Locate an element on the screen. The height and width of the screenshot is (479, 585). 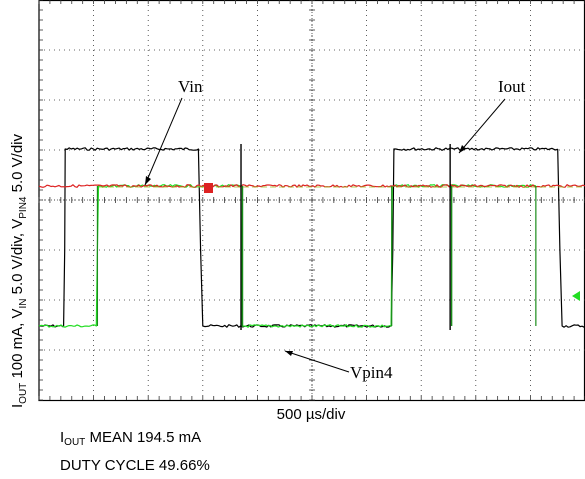
ground-marker-vpin4 is located at coordinates (576, 296).